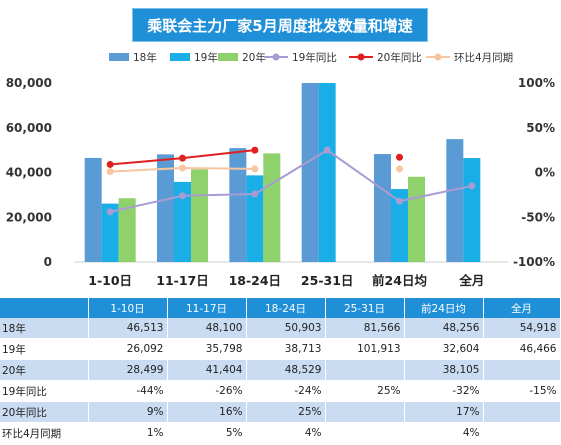  What do you see at coordinates (110, 280) in the screenshot?
I see `x-tick-label: 1-10日` at bounding box center [110, 280].